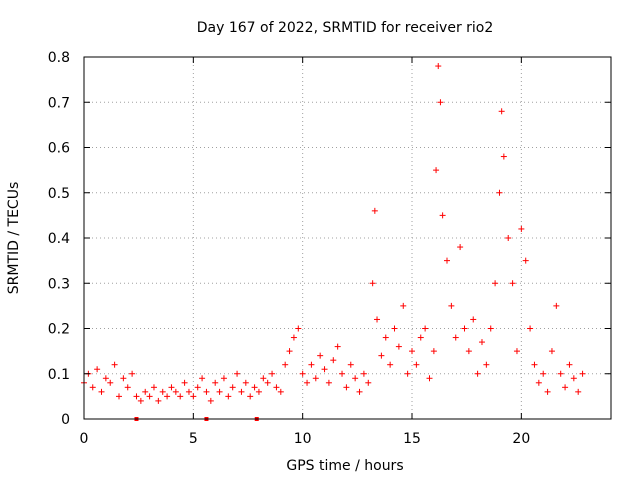  What do you see at coordinates (59, 194) in the screenshot?
I see `y-tick-label: 0.5` at bounding box center [59, 194].